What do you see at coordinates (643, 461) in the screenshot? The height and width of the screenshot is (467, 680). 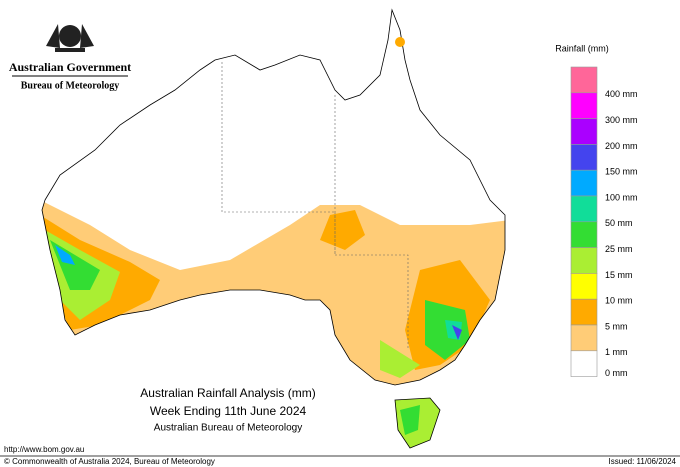 I see `issued: Issued: 11/06/2024` at bounding box center [643, 461].